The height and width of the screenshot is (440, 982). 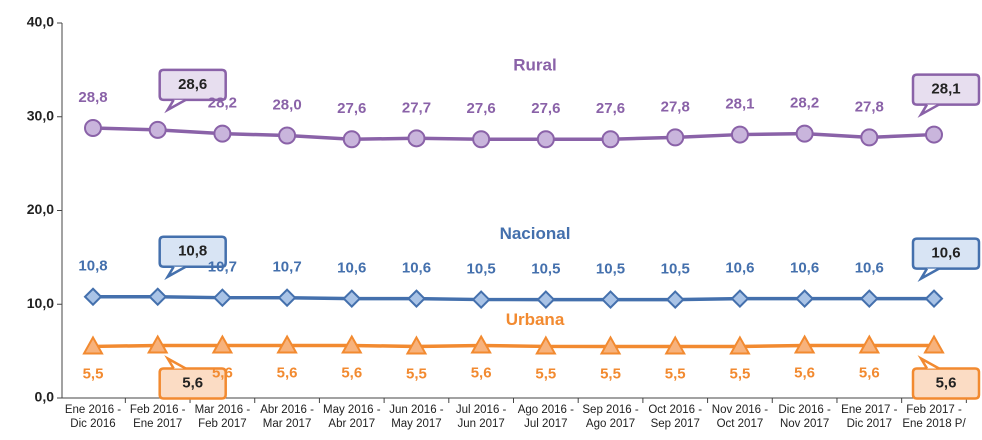 What do you see at coordinates (545, 417) in the screenshot?
I see `x-tick-label: Ago 2016 - Jul 2017` at bounding box center [545, 417].